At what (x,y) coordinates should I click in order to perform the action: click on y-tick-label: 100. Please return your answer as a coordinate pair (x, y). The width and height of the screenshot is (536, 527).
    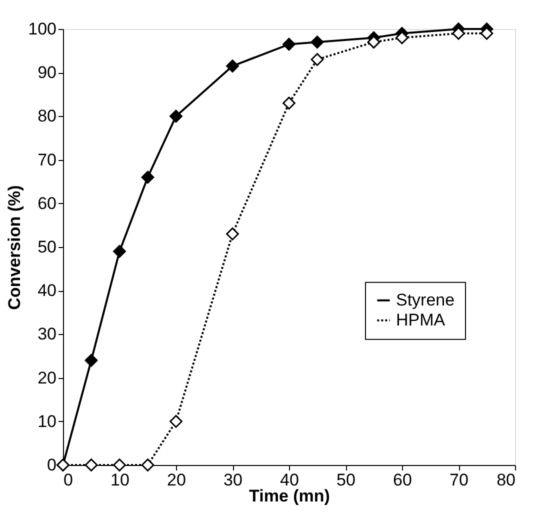
    Looking at the image, I should click on (42, 29).